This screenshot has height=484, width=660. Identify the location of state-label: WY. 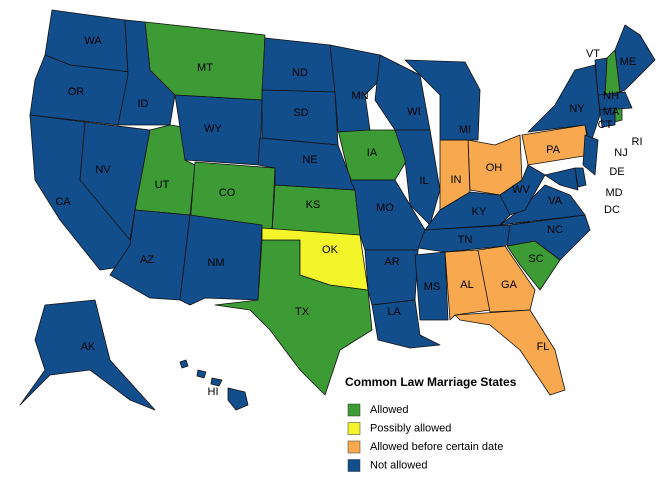
(213, 129).